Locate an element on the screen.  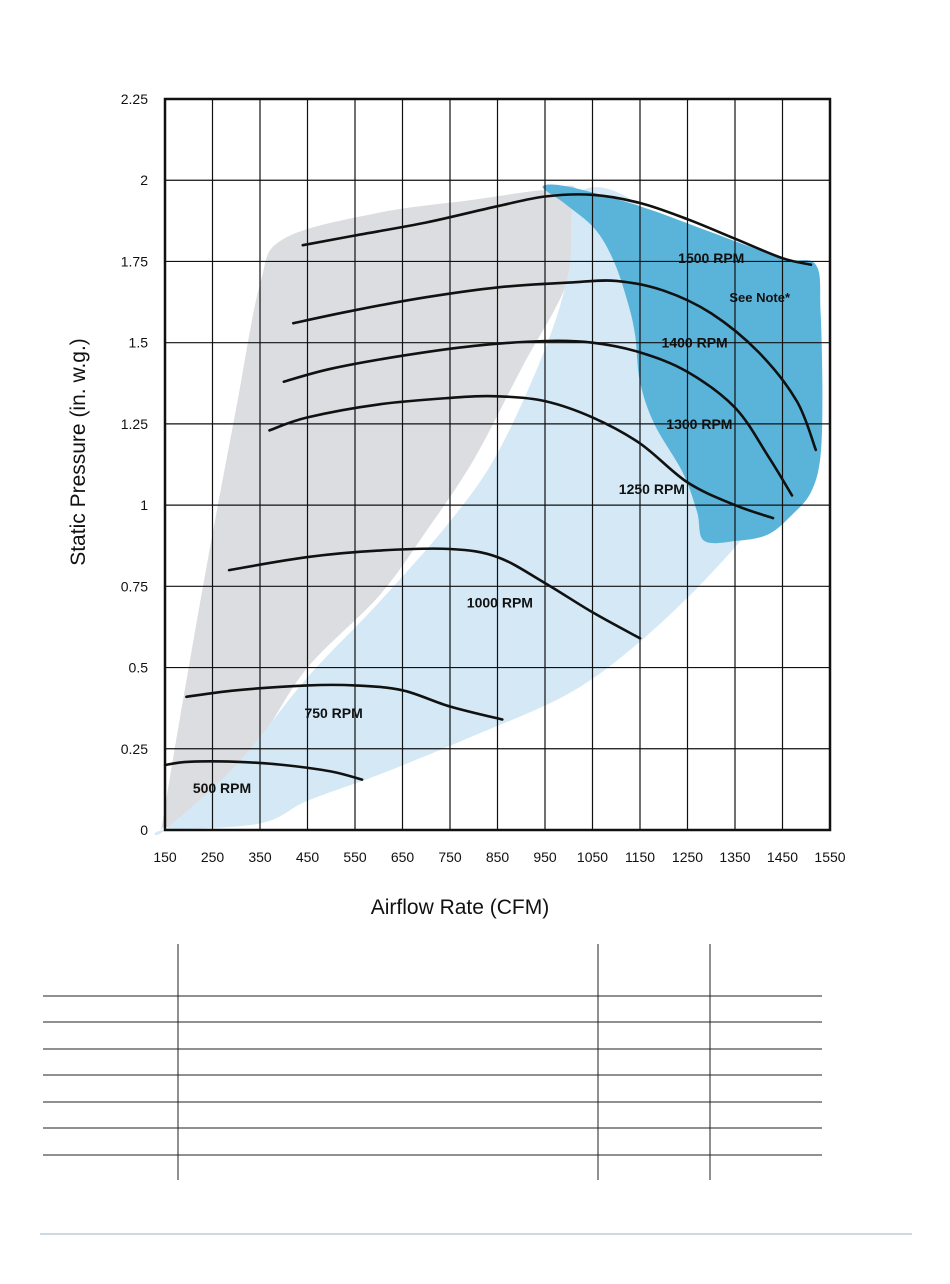
rpm-label-1400: 1400 RPM is located at coordinates (695, 343).